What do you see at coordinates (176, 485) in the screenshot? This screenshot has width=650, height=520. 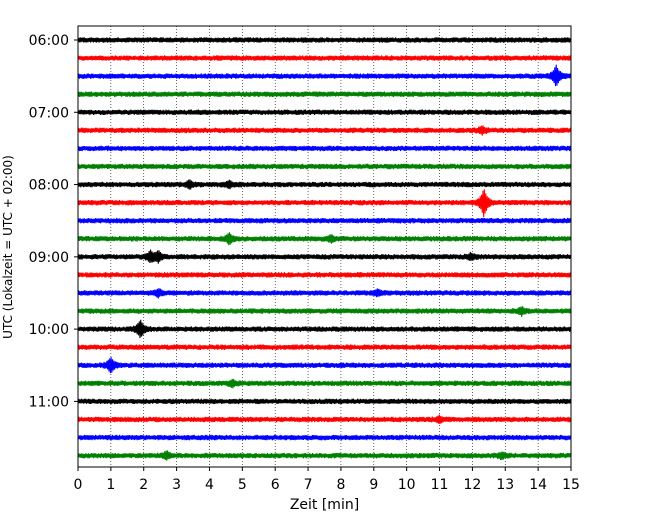 I see `x-tick-label: 3` at bounding box center [176, 485].